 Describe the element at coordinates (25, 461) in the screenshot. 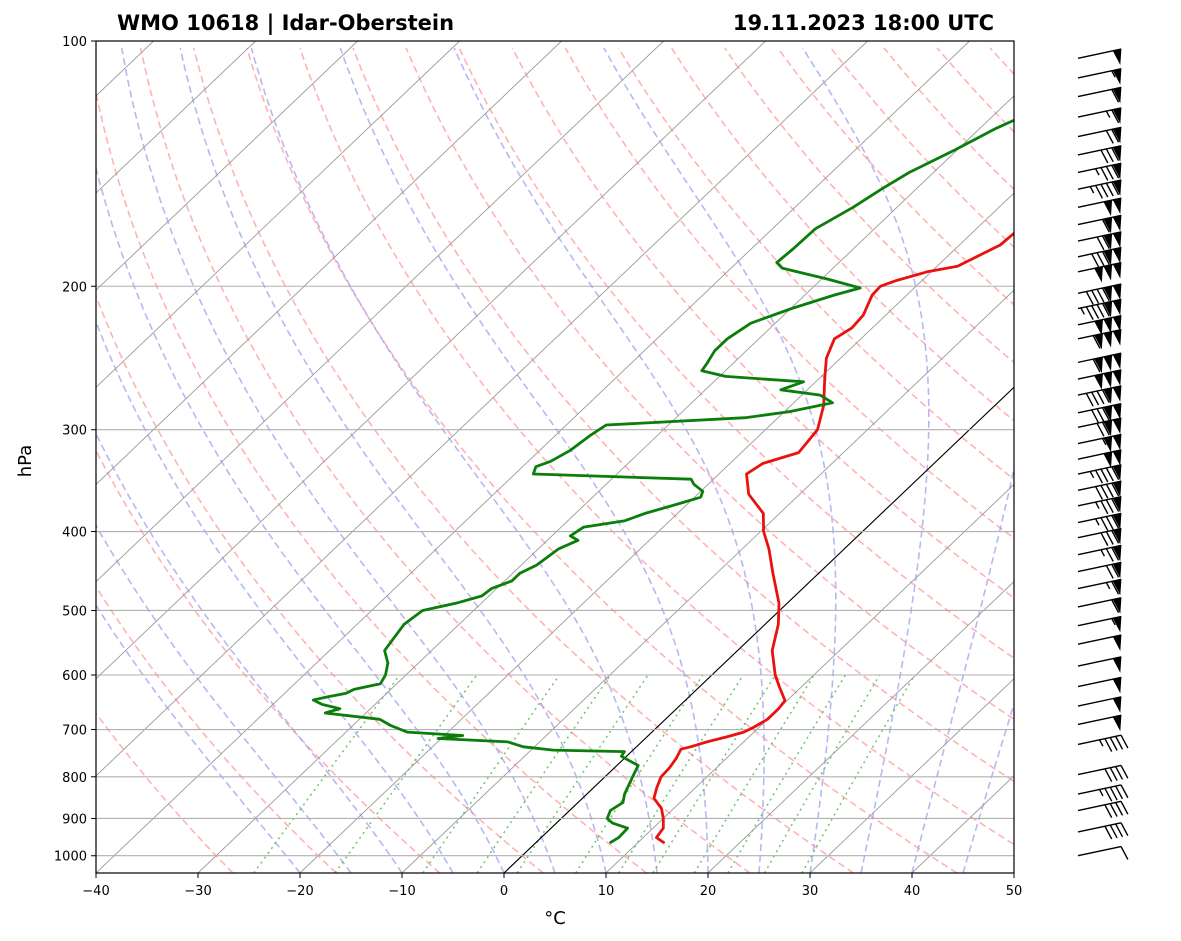

I see `y-axis-label: hPa` at that location.